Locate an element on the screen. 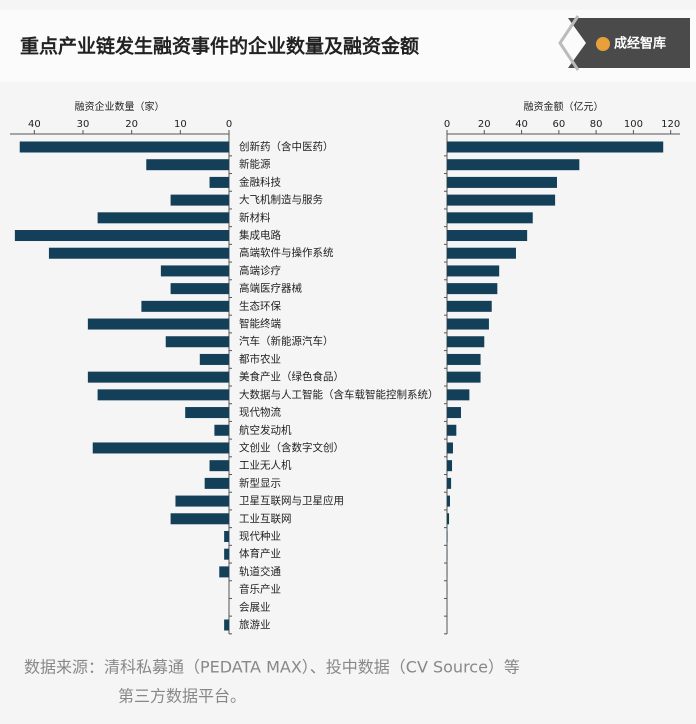 This screenshot has height=724, width=696. category-label: 工业无人机 is located at coordinates (265, 465).